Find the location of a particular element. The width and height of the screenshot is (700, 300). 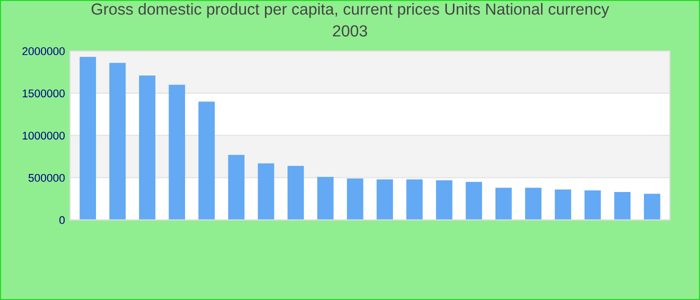

y-tick-label: 2000000 is located at coordinates (43, 51).